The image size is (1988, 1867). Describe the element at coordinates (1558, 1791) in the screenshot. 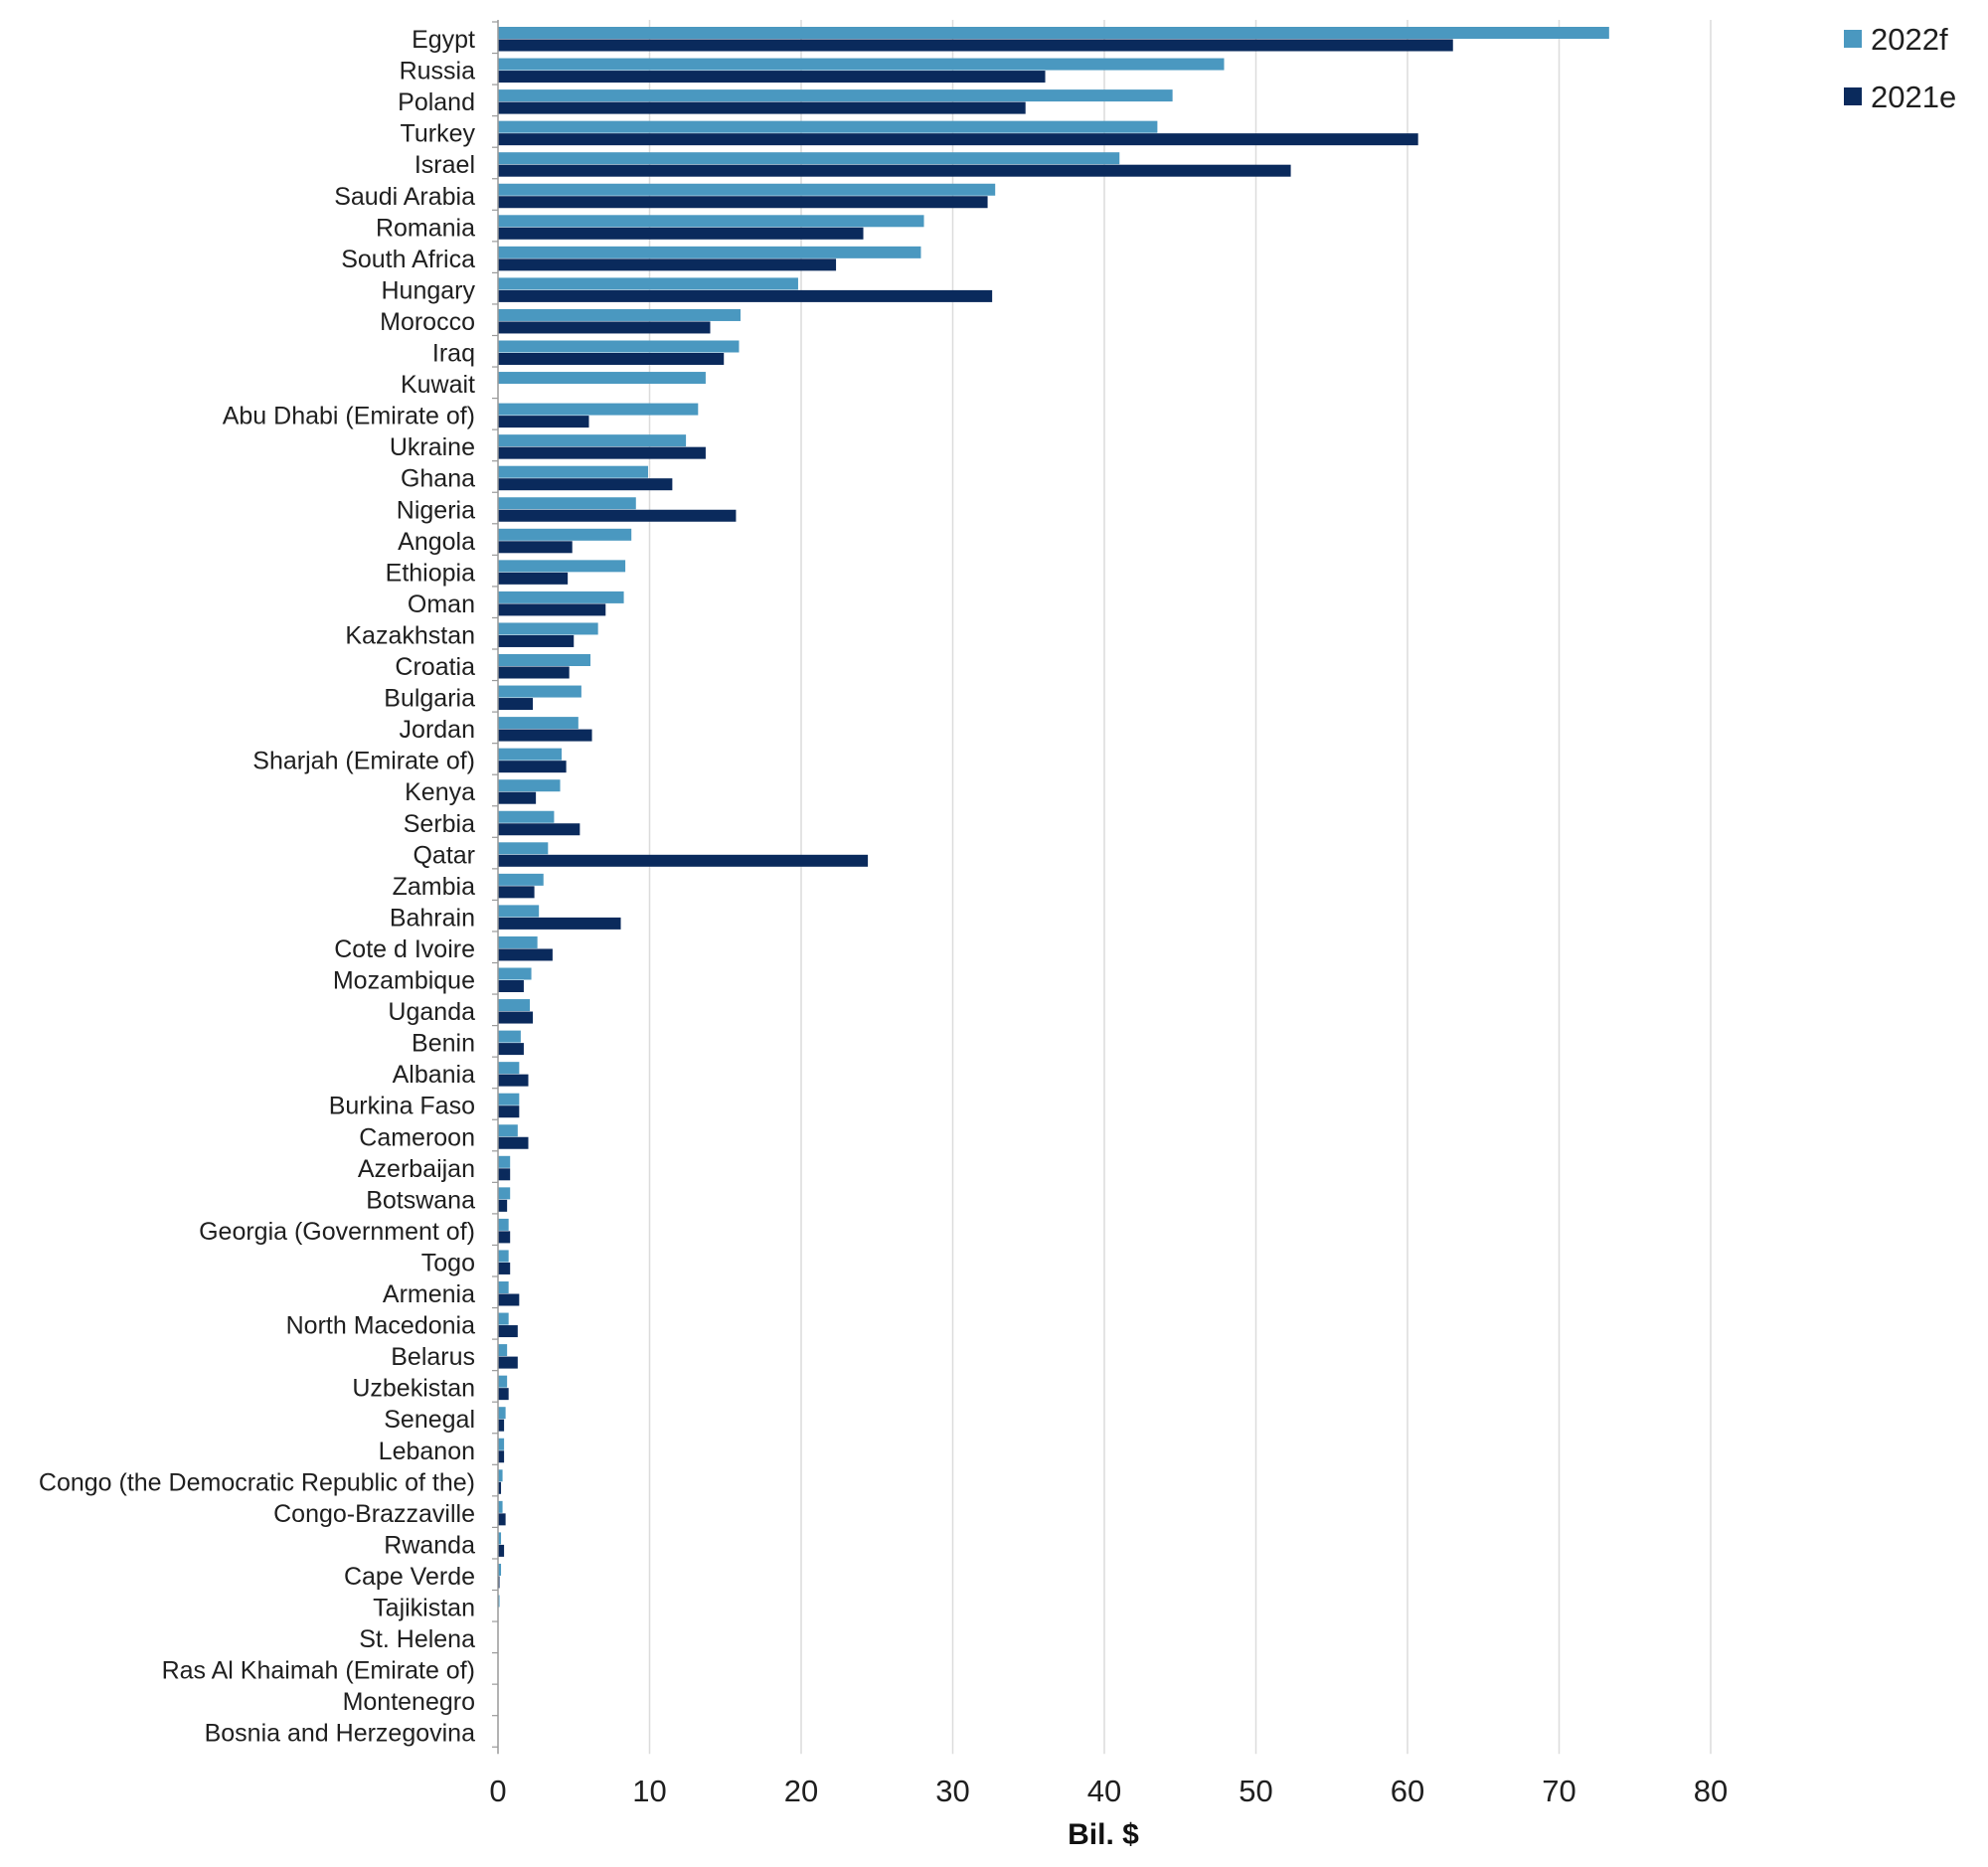

I see `x-tick-label: 70` at that location.